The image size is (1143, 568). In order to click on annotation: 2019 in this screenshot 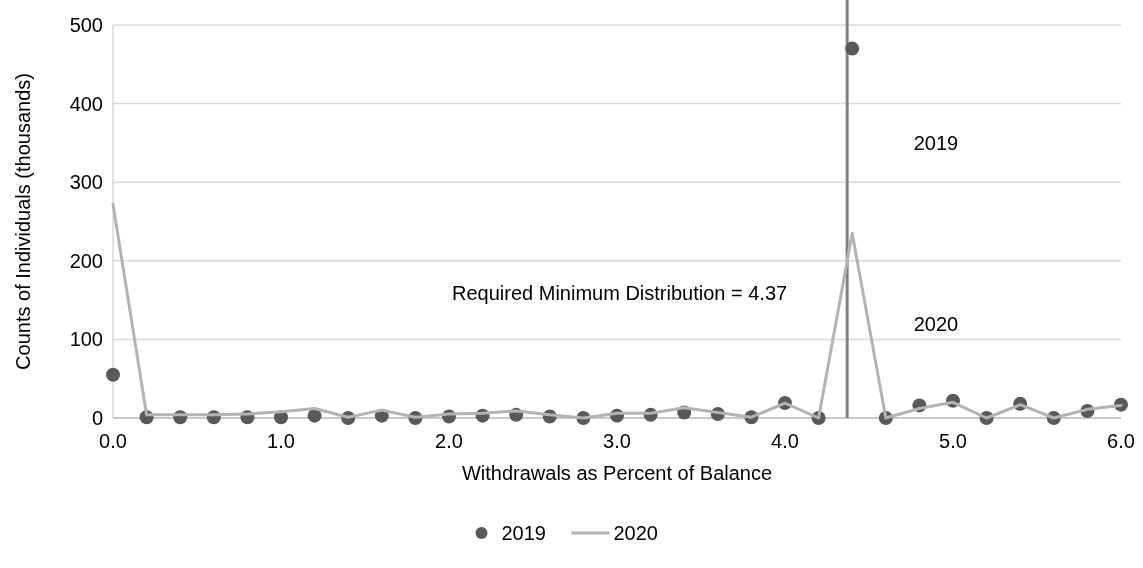, I will do `click(936, 142)`.